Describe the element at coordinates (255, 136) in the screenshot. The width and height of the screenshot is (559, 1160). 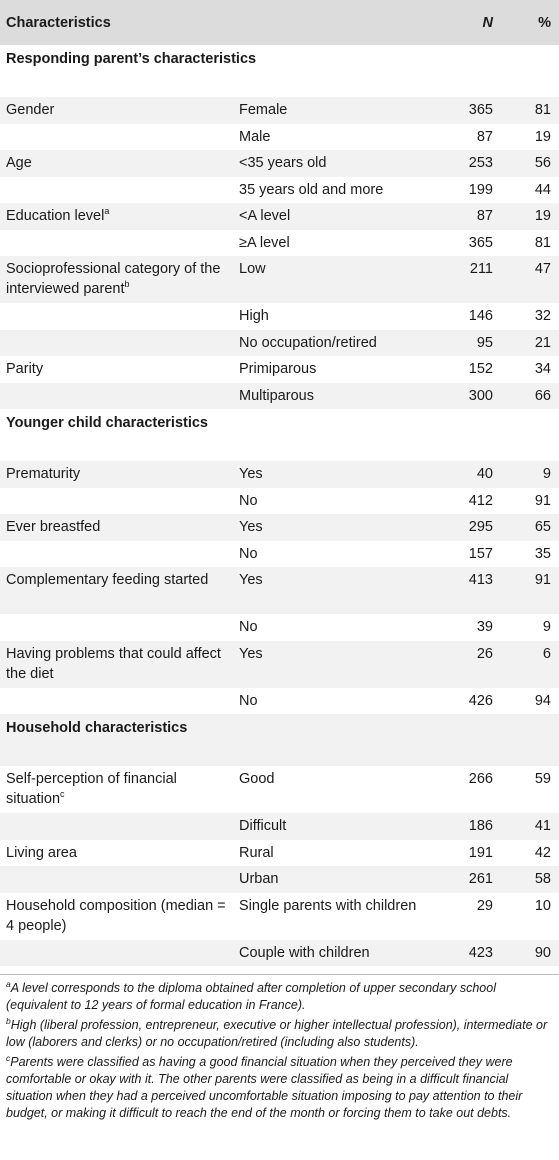
I see `row-category: Male` at that location.